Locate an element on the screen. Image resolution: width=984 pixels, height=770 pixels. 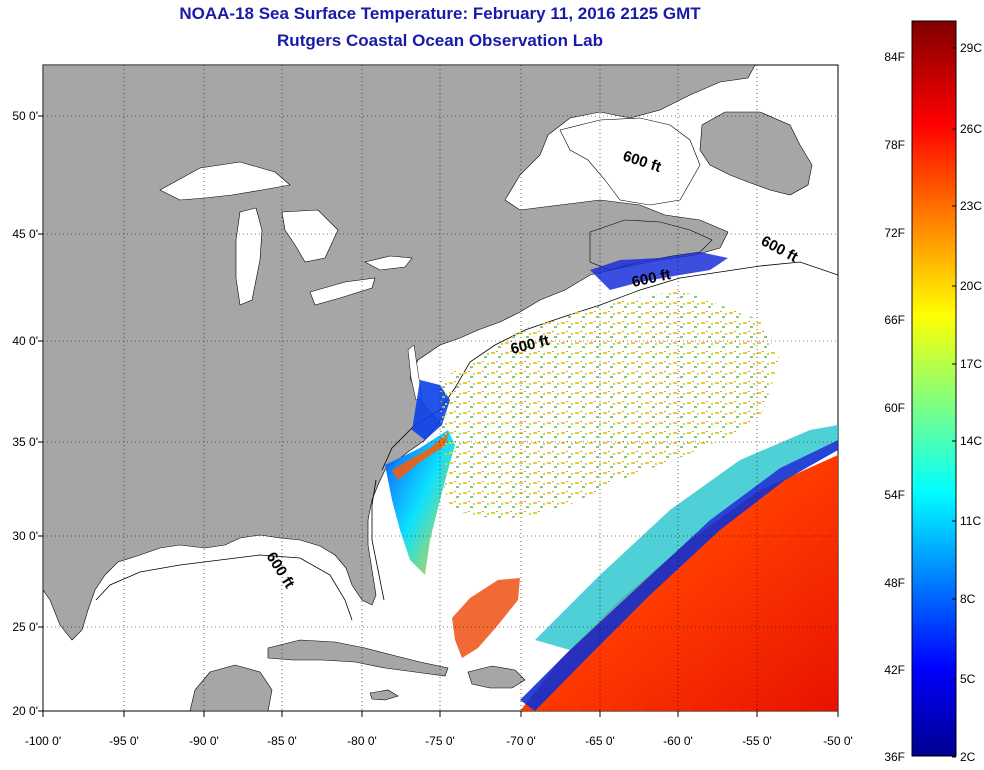
colorbar-celsius-labels: 29C 26C 23C 20C 17C 14C 11C 8C 5C 2C is located at coordinates (967, 402).